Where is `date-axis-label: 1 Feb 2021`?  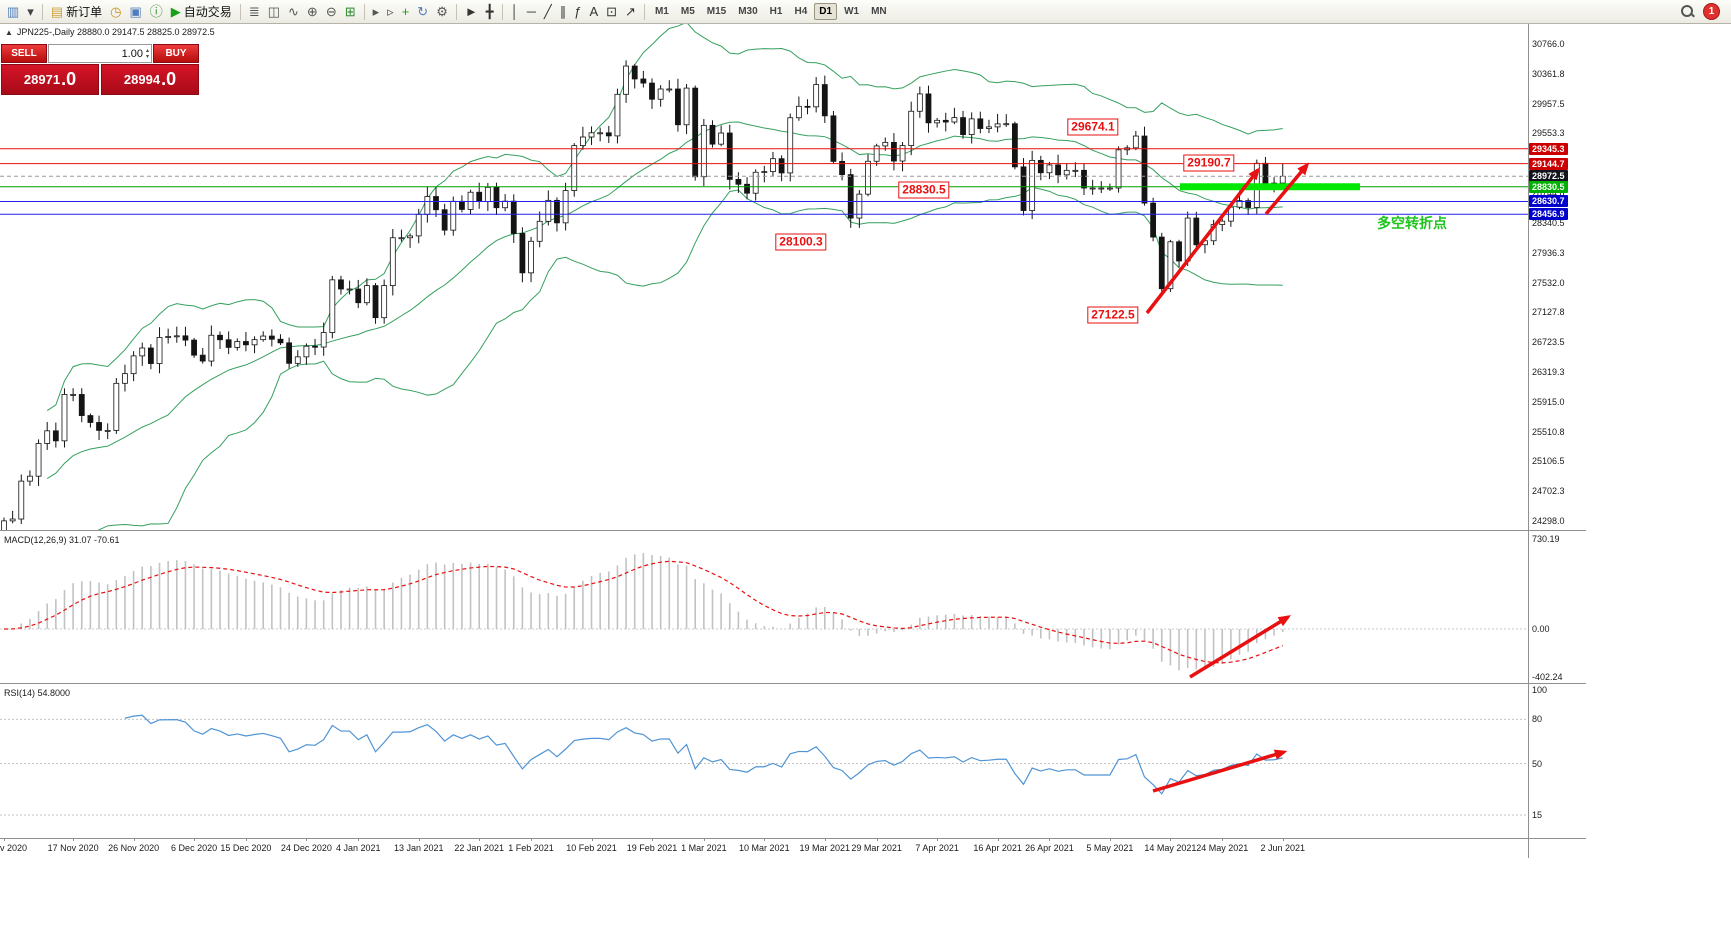
date-axis-label: 1 Feb 2021 is located at coordinates (531, 848).